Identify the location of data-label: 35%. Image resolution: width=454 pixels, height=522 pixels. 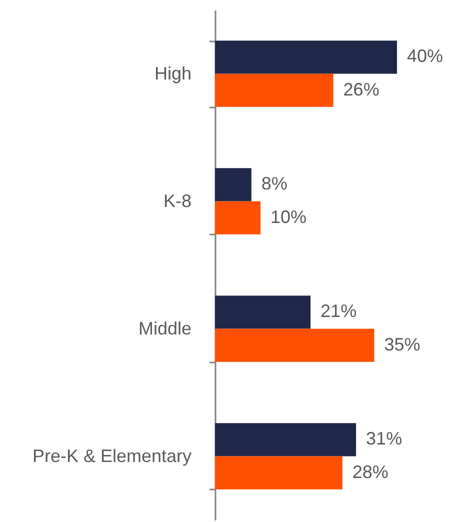
(402, 344).